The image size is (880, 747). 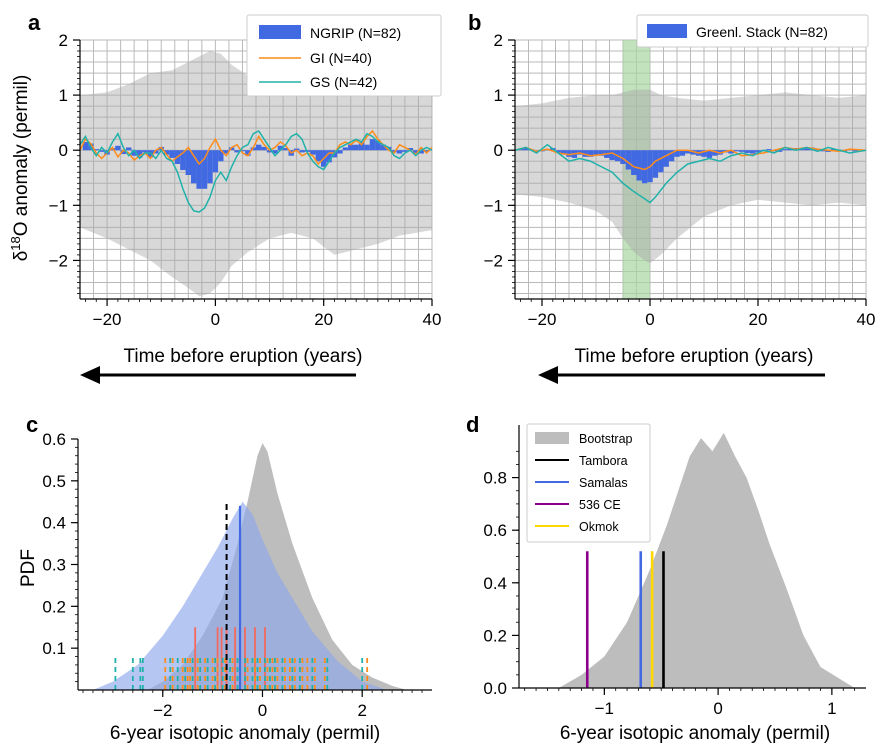 What do you see at coordinates (542, 319) in the screenshot?
I see `x-tick-label: −20` at bounding box center [542, 319].